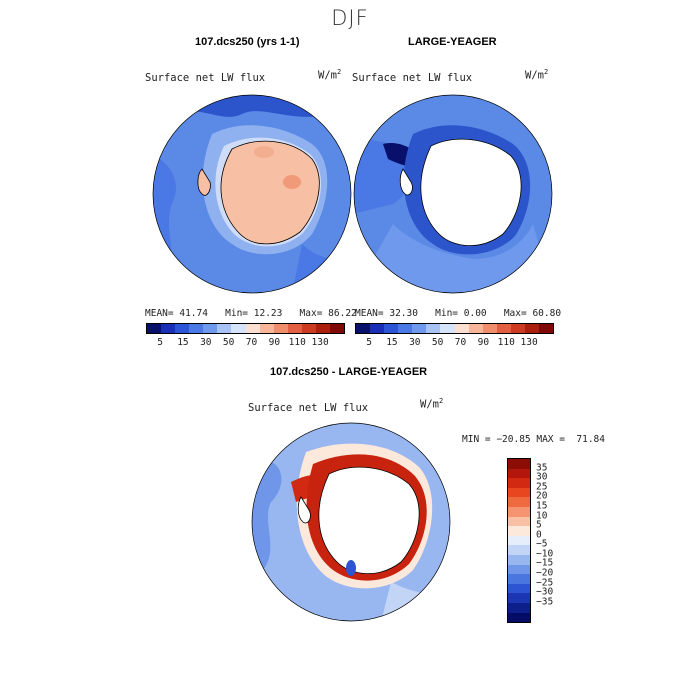 This screenshot has width=700, height=700. What do you see at coordinates (545, 563) in the screenshot?
I see `diff-colorbar-label: −15` at bounding box center [545, 563].